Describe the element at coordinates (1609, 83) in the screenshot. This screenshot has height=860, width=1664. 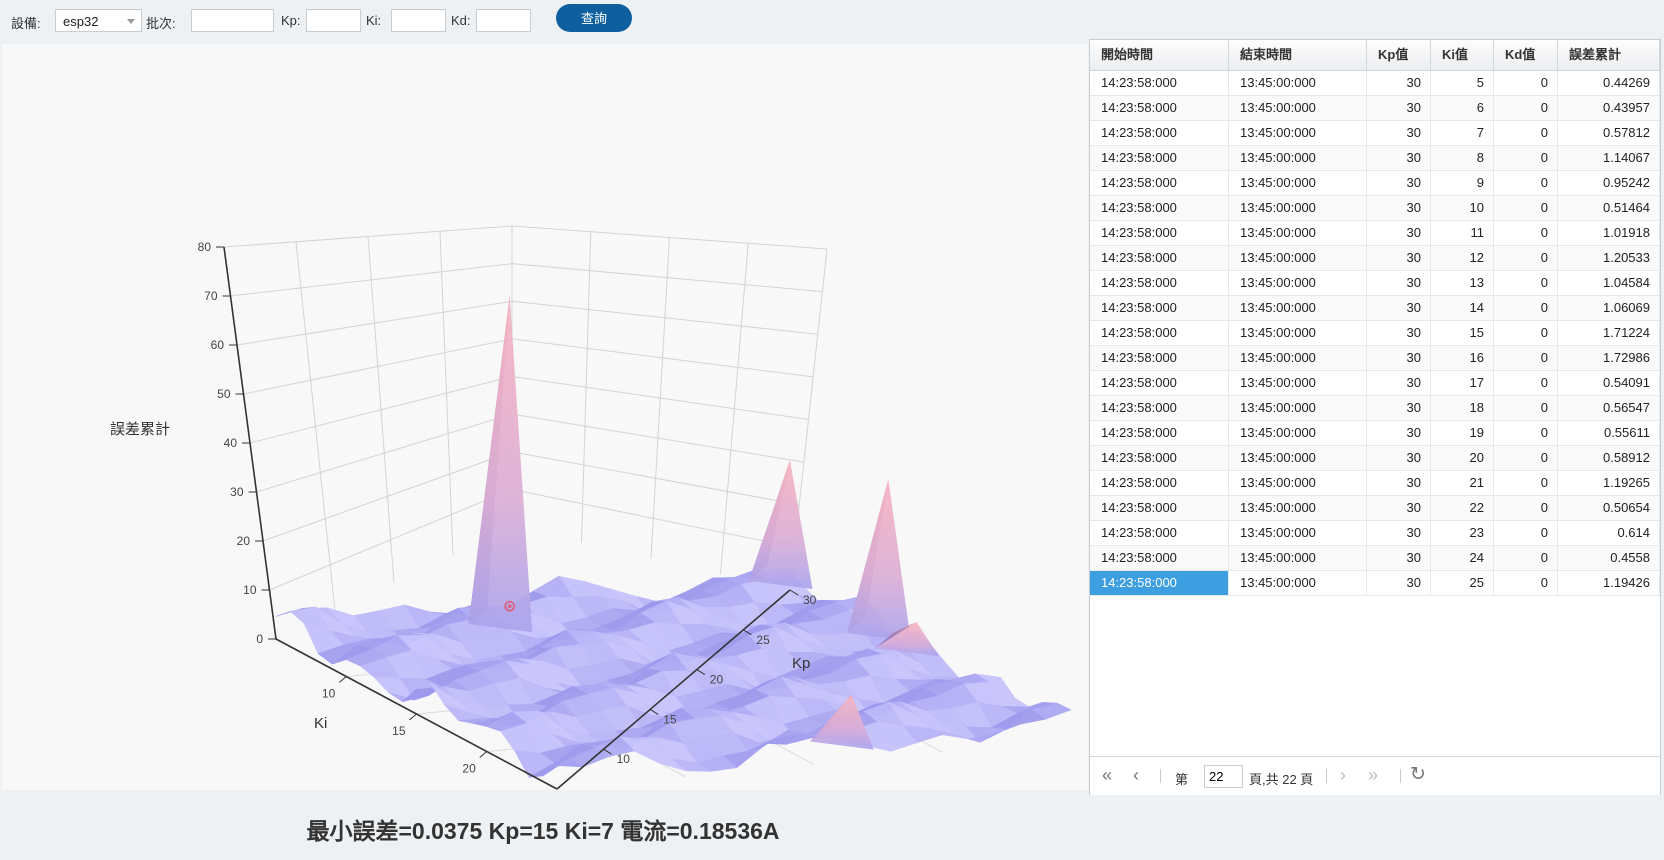
I see `cell-error-sum: 0.44269` at that location.